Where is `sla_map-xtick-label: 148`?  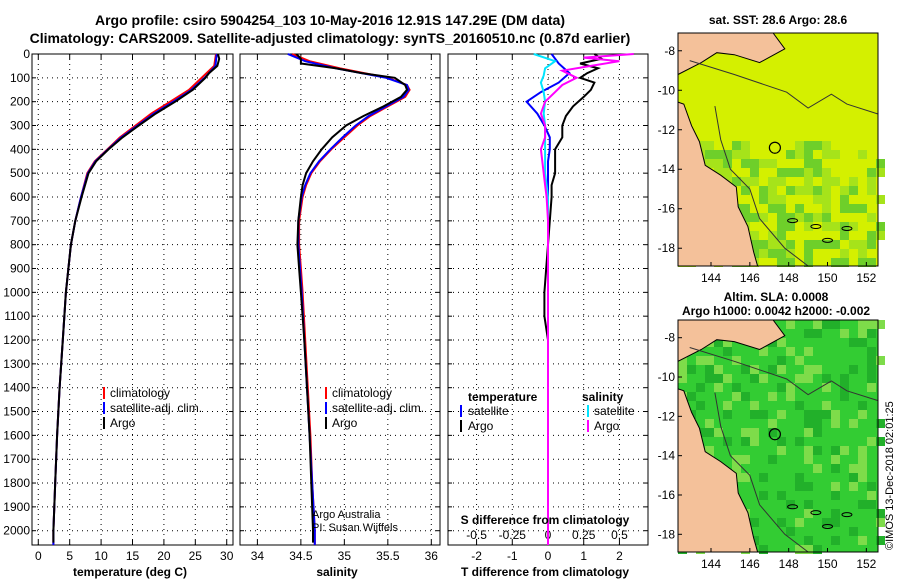
sla_map-xtick-label: 148 is located at coordinates (789, 564).